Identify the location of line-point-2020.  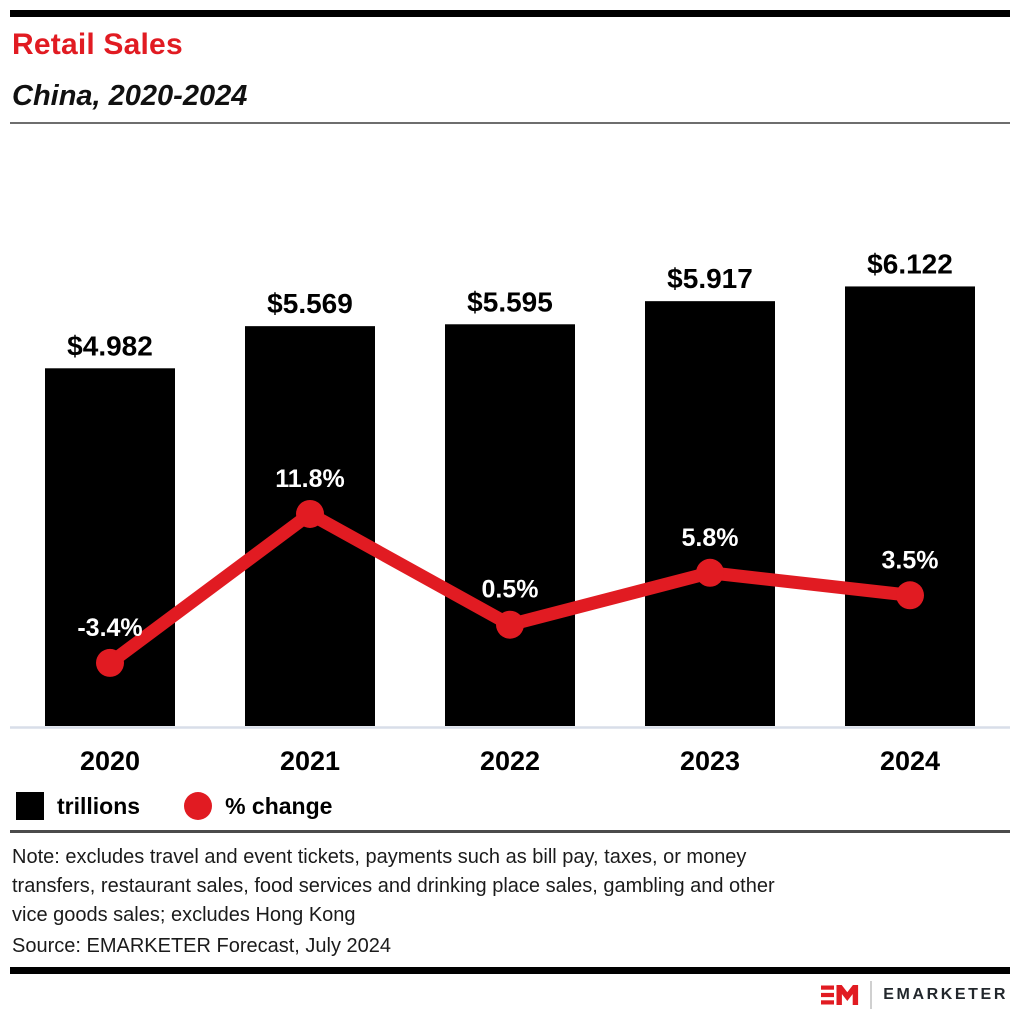
(110, 662).